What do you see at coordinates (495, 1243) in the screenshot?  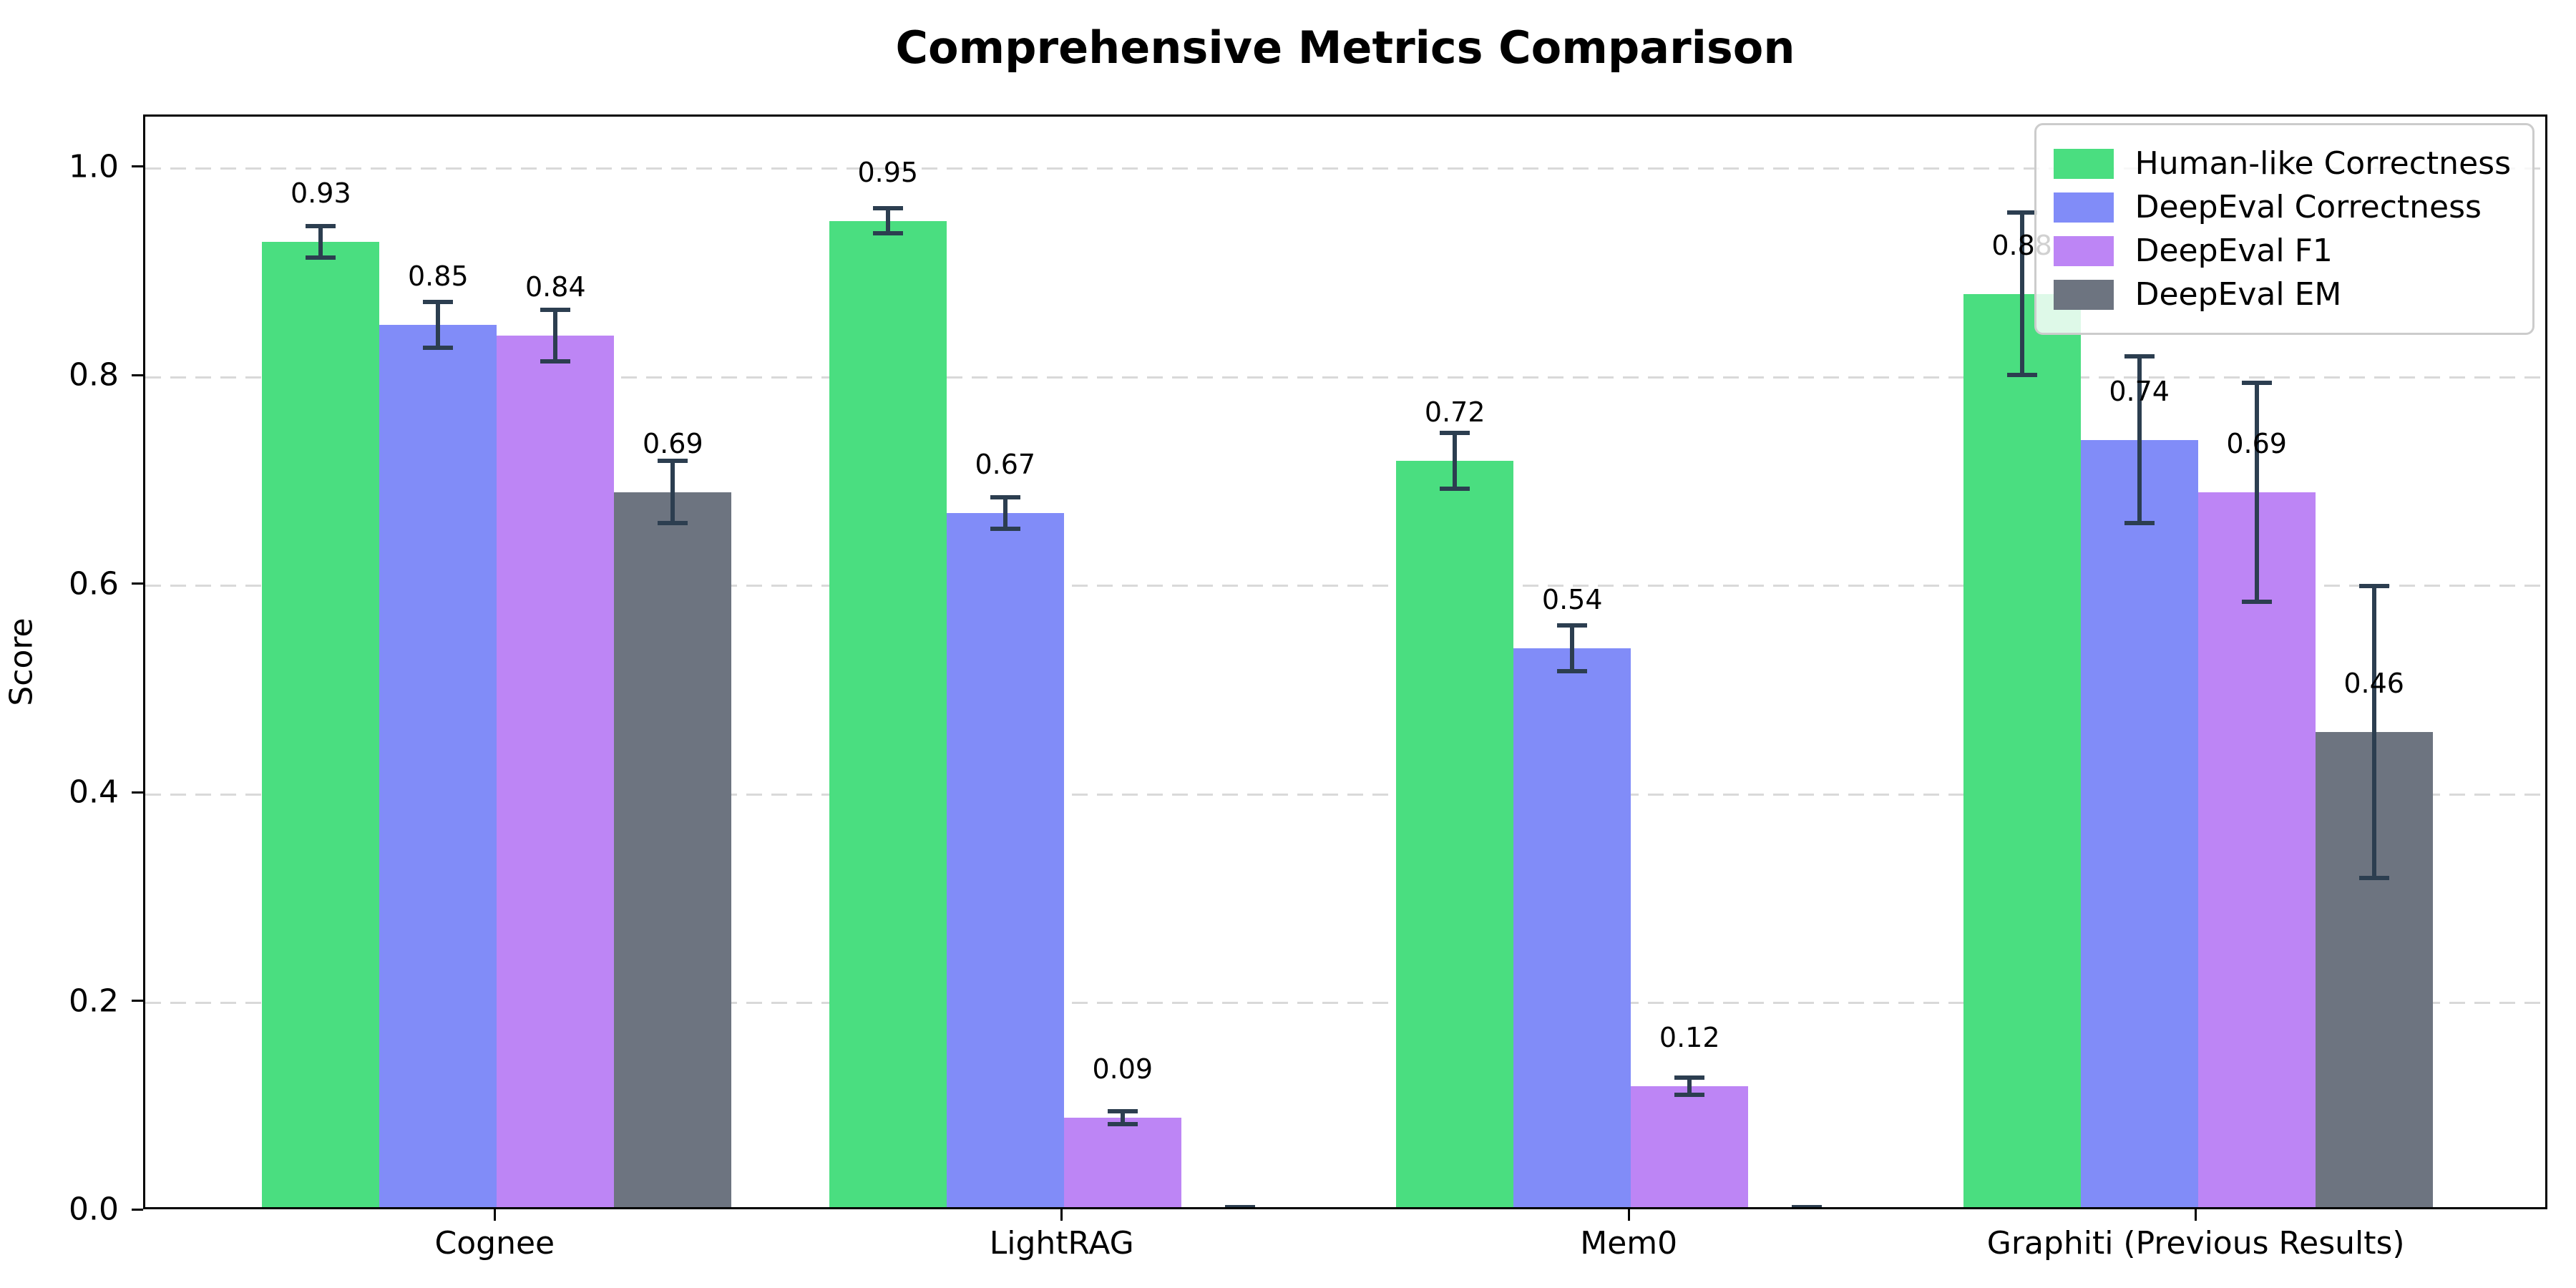 I see `x-tick-label: Cognee` at bounding box center [495, 1243].